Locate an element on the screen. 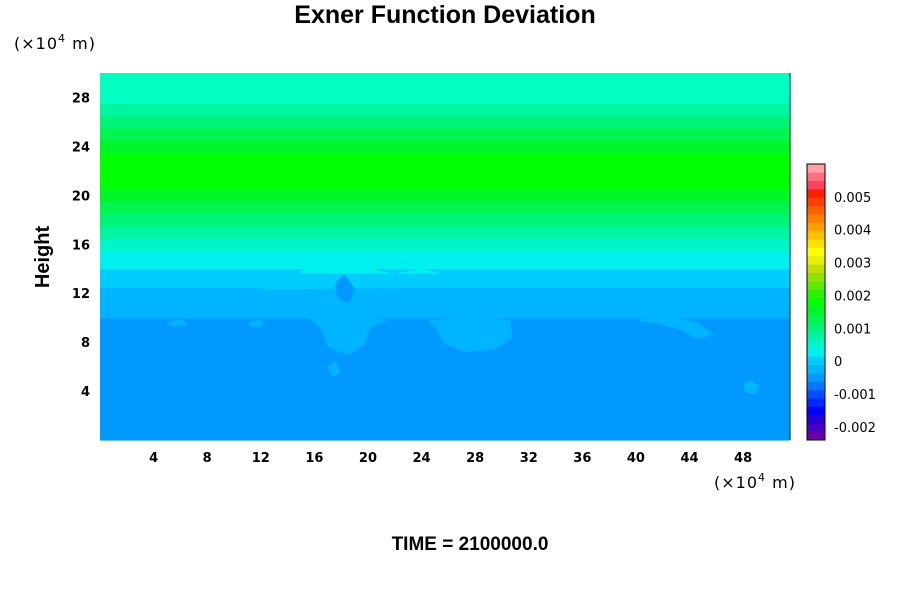  y-unit-label: (×104 m) is located at coordinates (55, 42).